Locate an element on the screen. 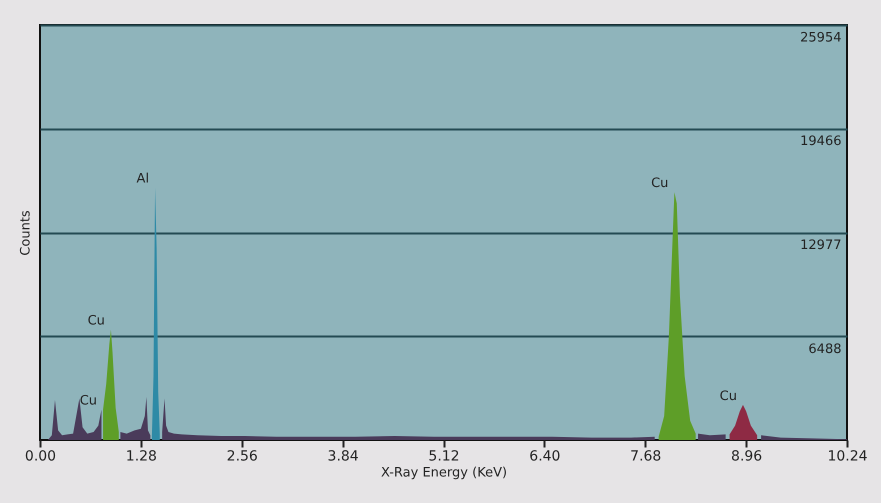  x-tick-label: 8.96 is located at coordinates (746, 456).